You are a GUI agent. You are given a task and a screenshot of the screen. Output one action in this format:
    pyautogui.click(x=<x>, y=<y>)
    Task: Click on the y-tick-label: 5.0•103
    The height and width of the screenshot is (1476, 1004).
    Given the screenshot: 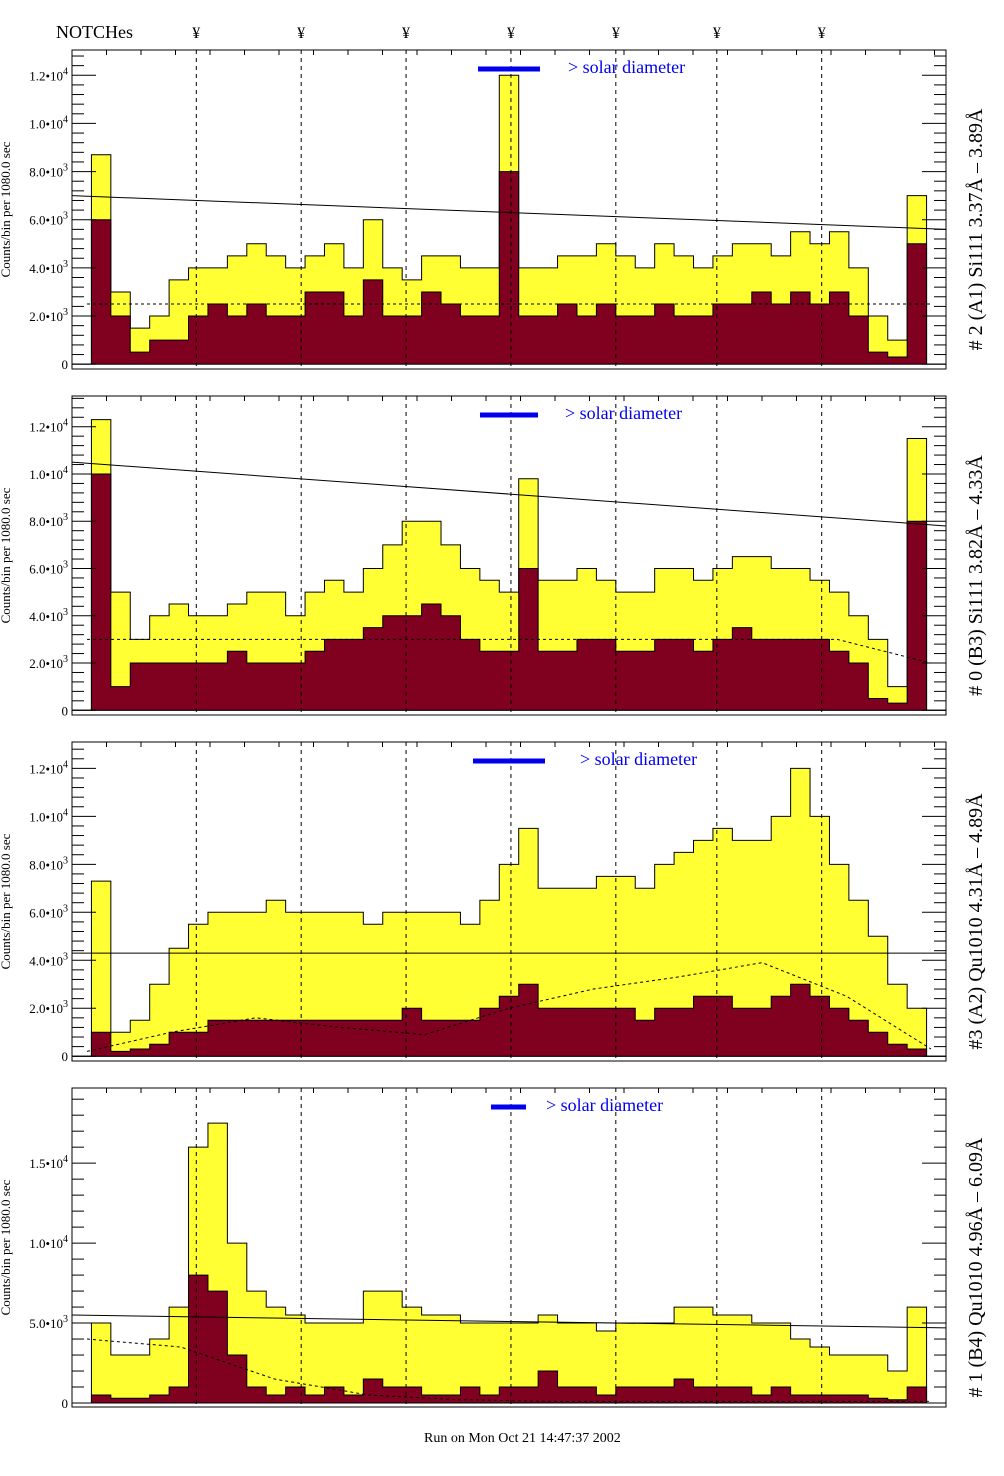 What is the action you would take?
    pyautogui.click(x=48, y=1322)
    